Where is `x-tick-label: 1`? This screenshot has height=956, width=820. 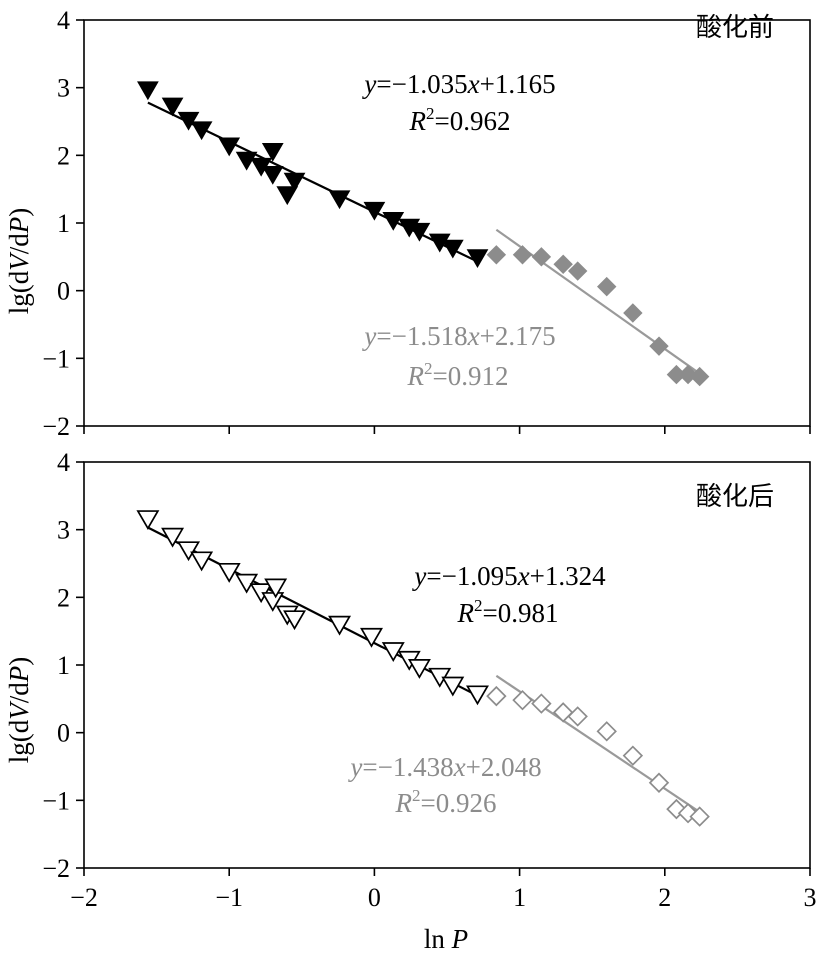
x-tick-label: 1 is located at coordinates (519, 897).